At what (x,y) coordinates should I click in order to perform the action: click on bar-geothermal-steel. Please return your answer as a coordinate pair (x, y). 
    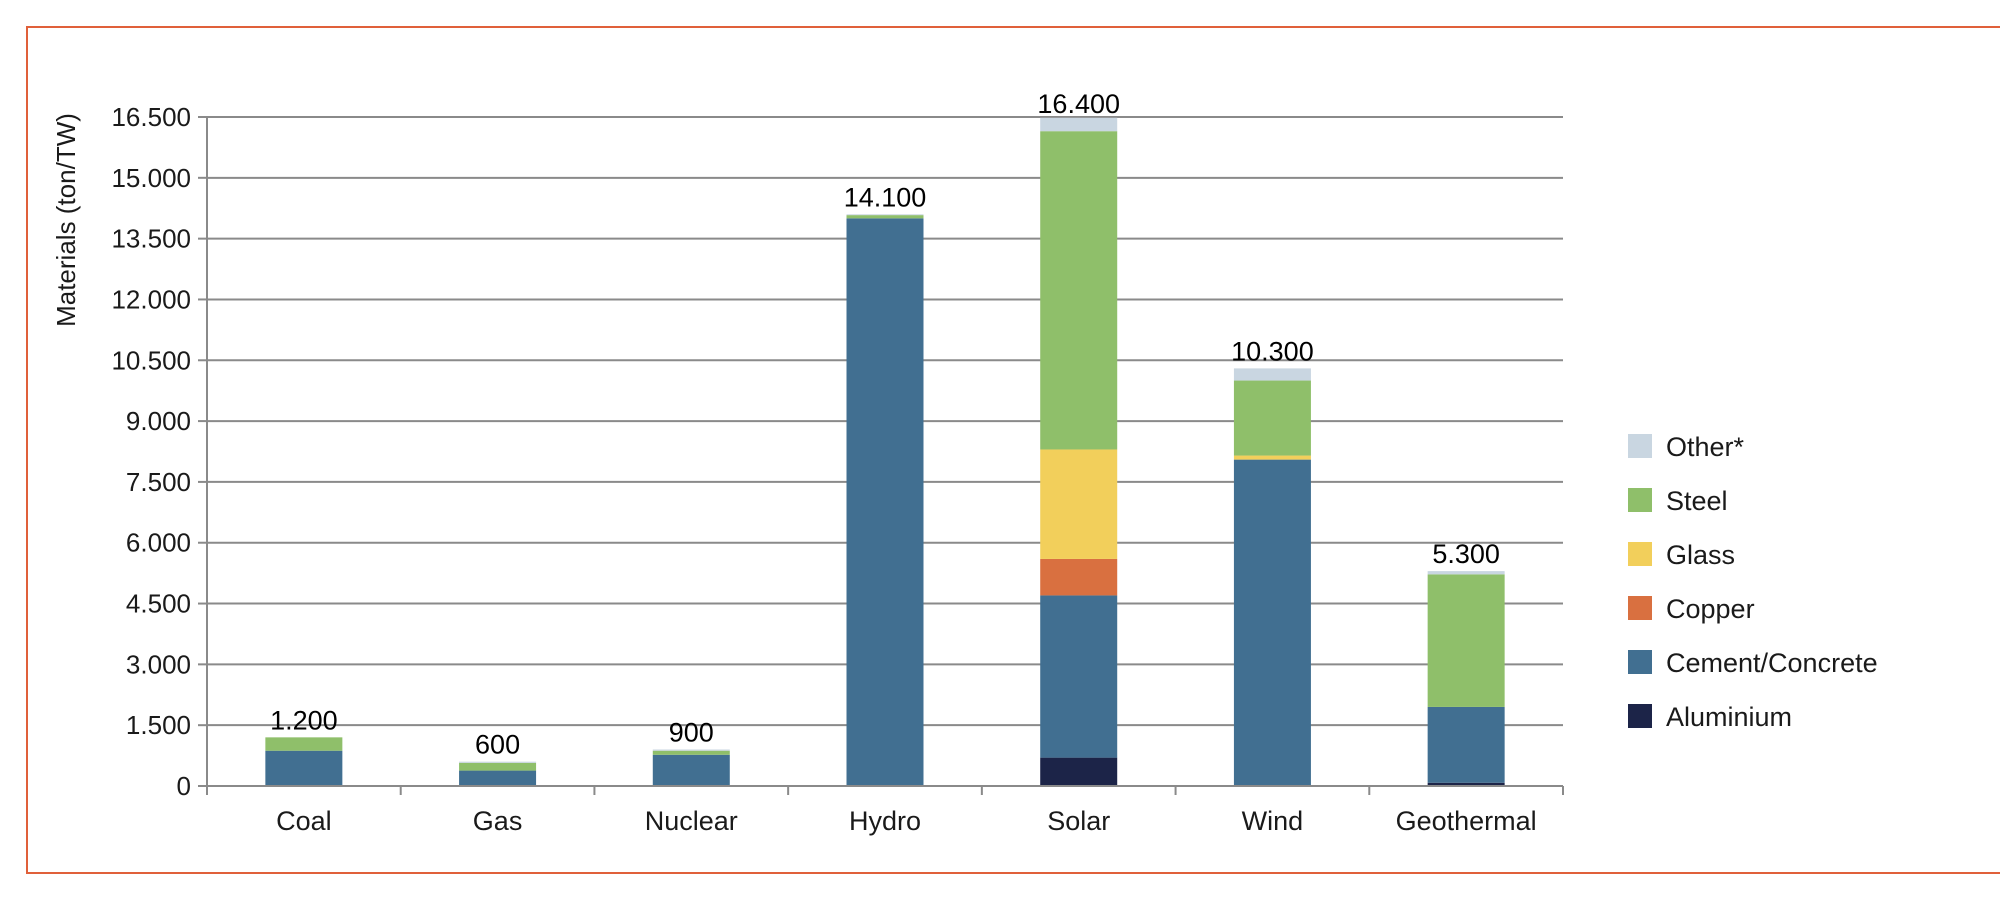
    Looking at the image, I should click on (1466, 640).